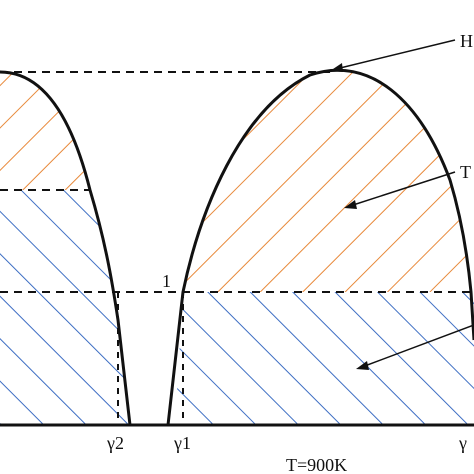 The width and height of the screenshot is (474, 474). Describe the element at coordinates (115, 443) in the screenshot. I see `label-gamma-two: γ2` at that location.